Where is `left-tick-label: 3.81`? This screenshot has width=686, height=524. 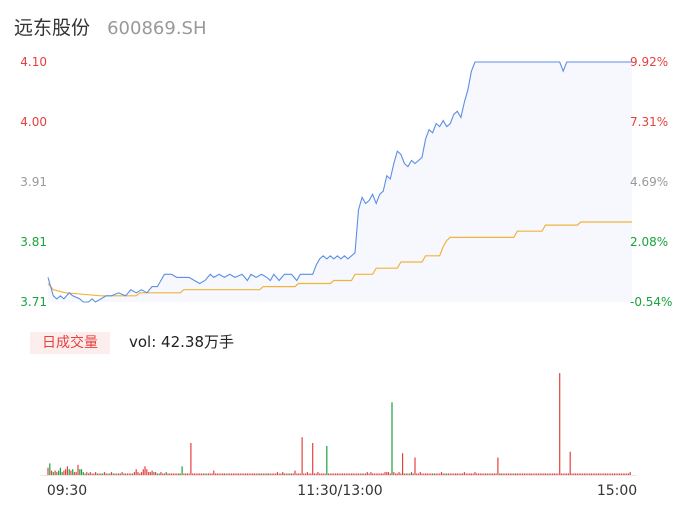 left-tick-label: 3.81 is located at coordinates (33, 242).